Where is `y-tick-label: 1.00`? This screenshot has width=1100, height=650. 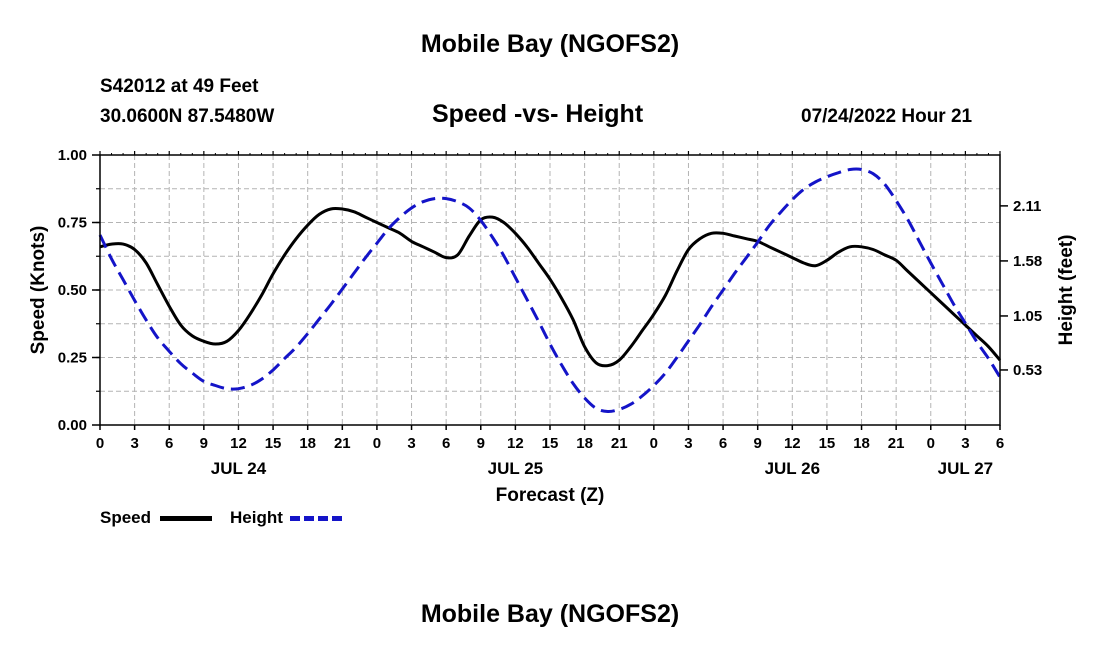
y-tick-label: 1.00 is located at coordinates (72, 155).